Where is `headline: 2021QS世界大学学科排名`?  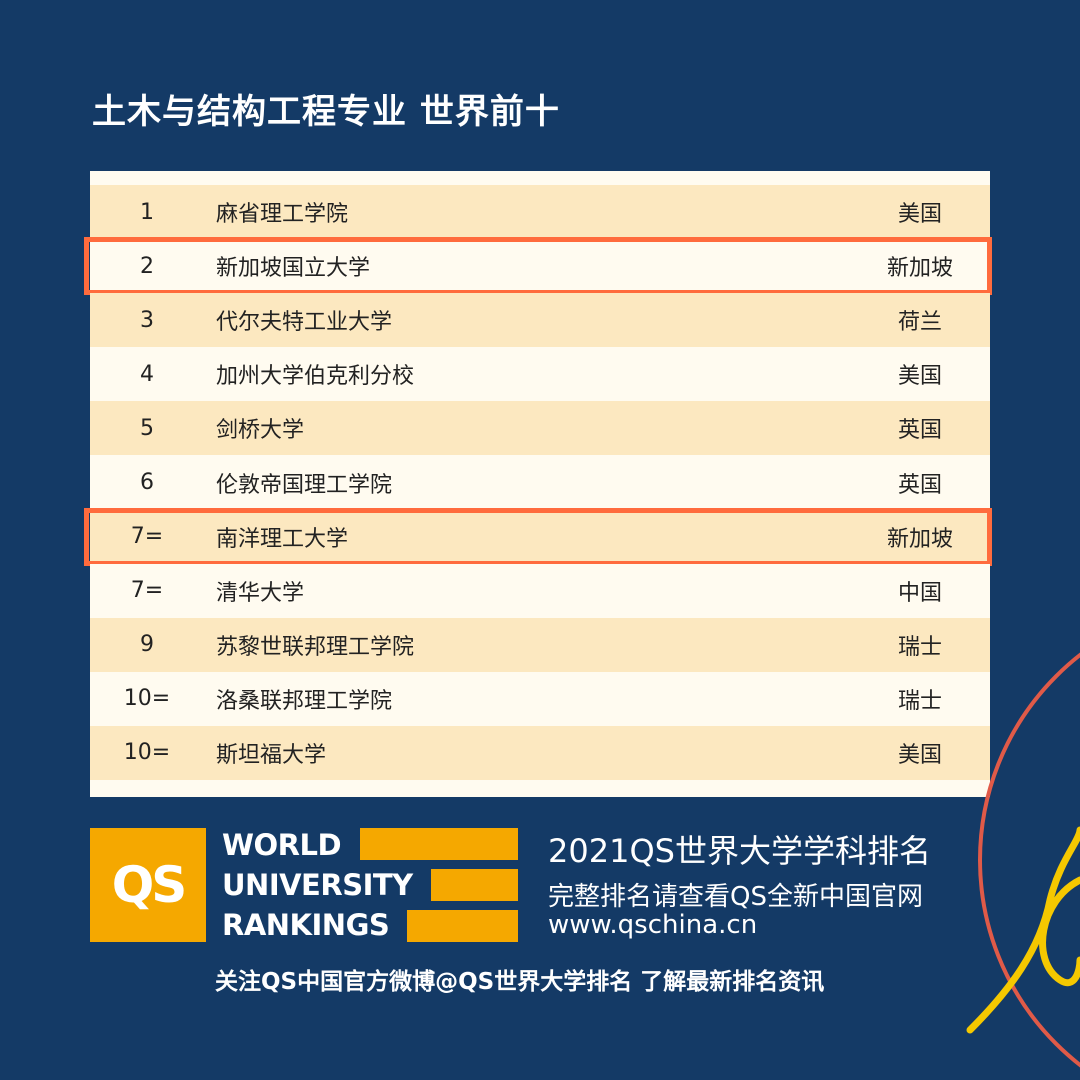 headline: 2021QS世界大学学科排名 is located at coordinates (739, 851).